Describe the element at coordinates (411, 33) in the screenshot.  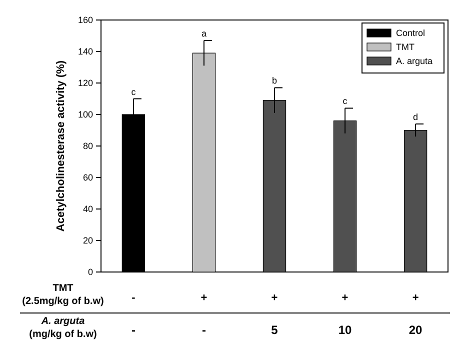
I see `legend-label: Control` at that location.